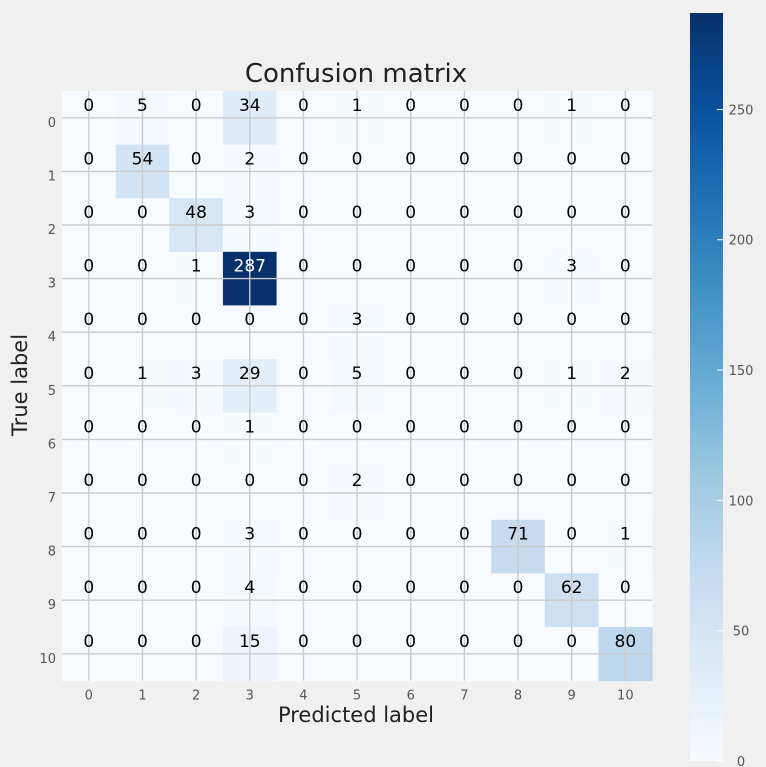 This screenshot has width=766, height=767. What do you see at coordinates (626, 642) in the screenshot?
I see `cell-value-label: 80` at bounding box center [626, 642].